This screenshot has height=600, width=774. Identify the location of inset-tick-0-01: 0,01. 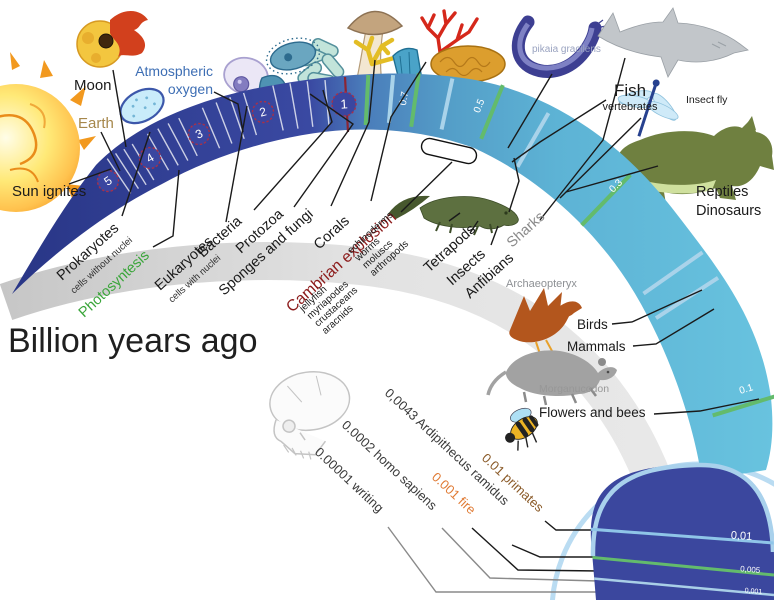
(741, 536).